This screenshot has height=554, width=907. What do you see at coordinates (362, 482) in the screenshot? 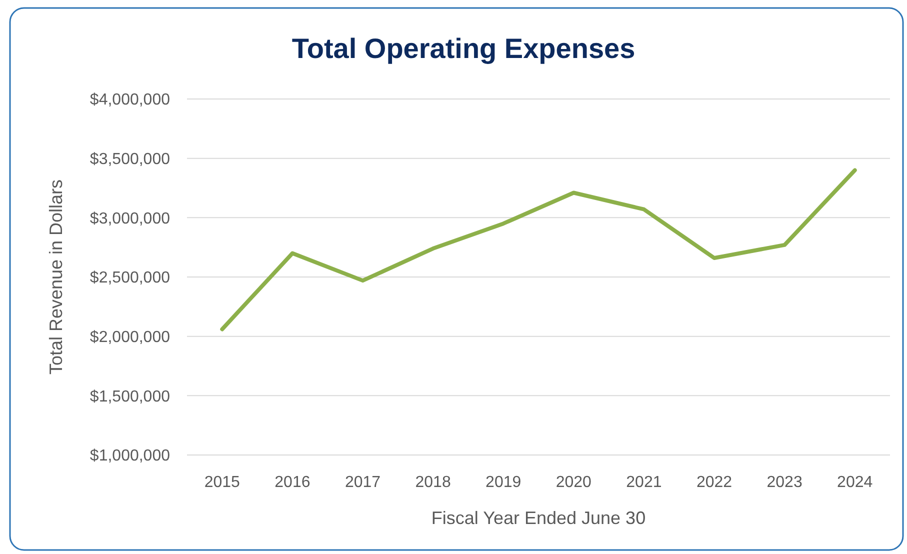
I see `x-tick-label: 2017` at bounding box center [362, 482].